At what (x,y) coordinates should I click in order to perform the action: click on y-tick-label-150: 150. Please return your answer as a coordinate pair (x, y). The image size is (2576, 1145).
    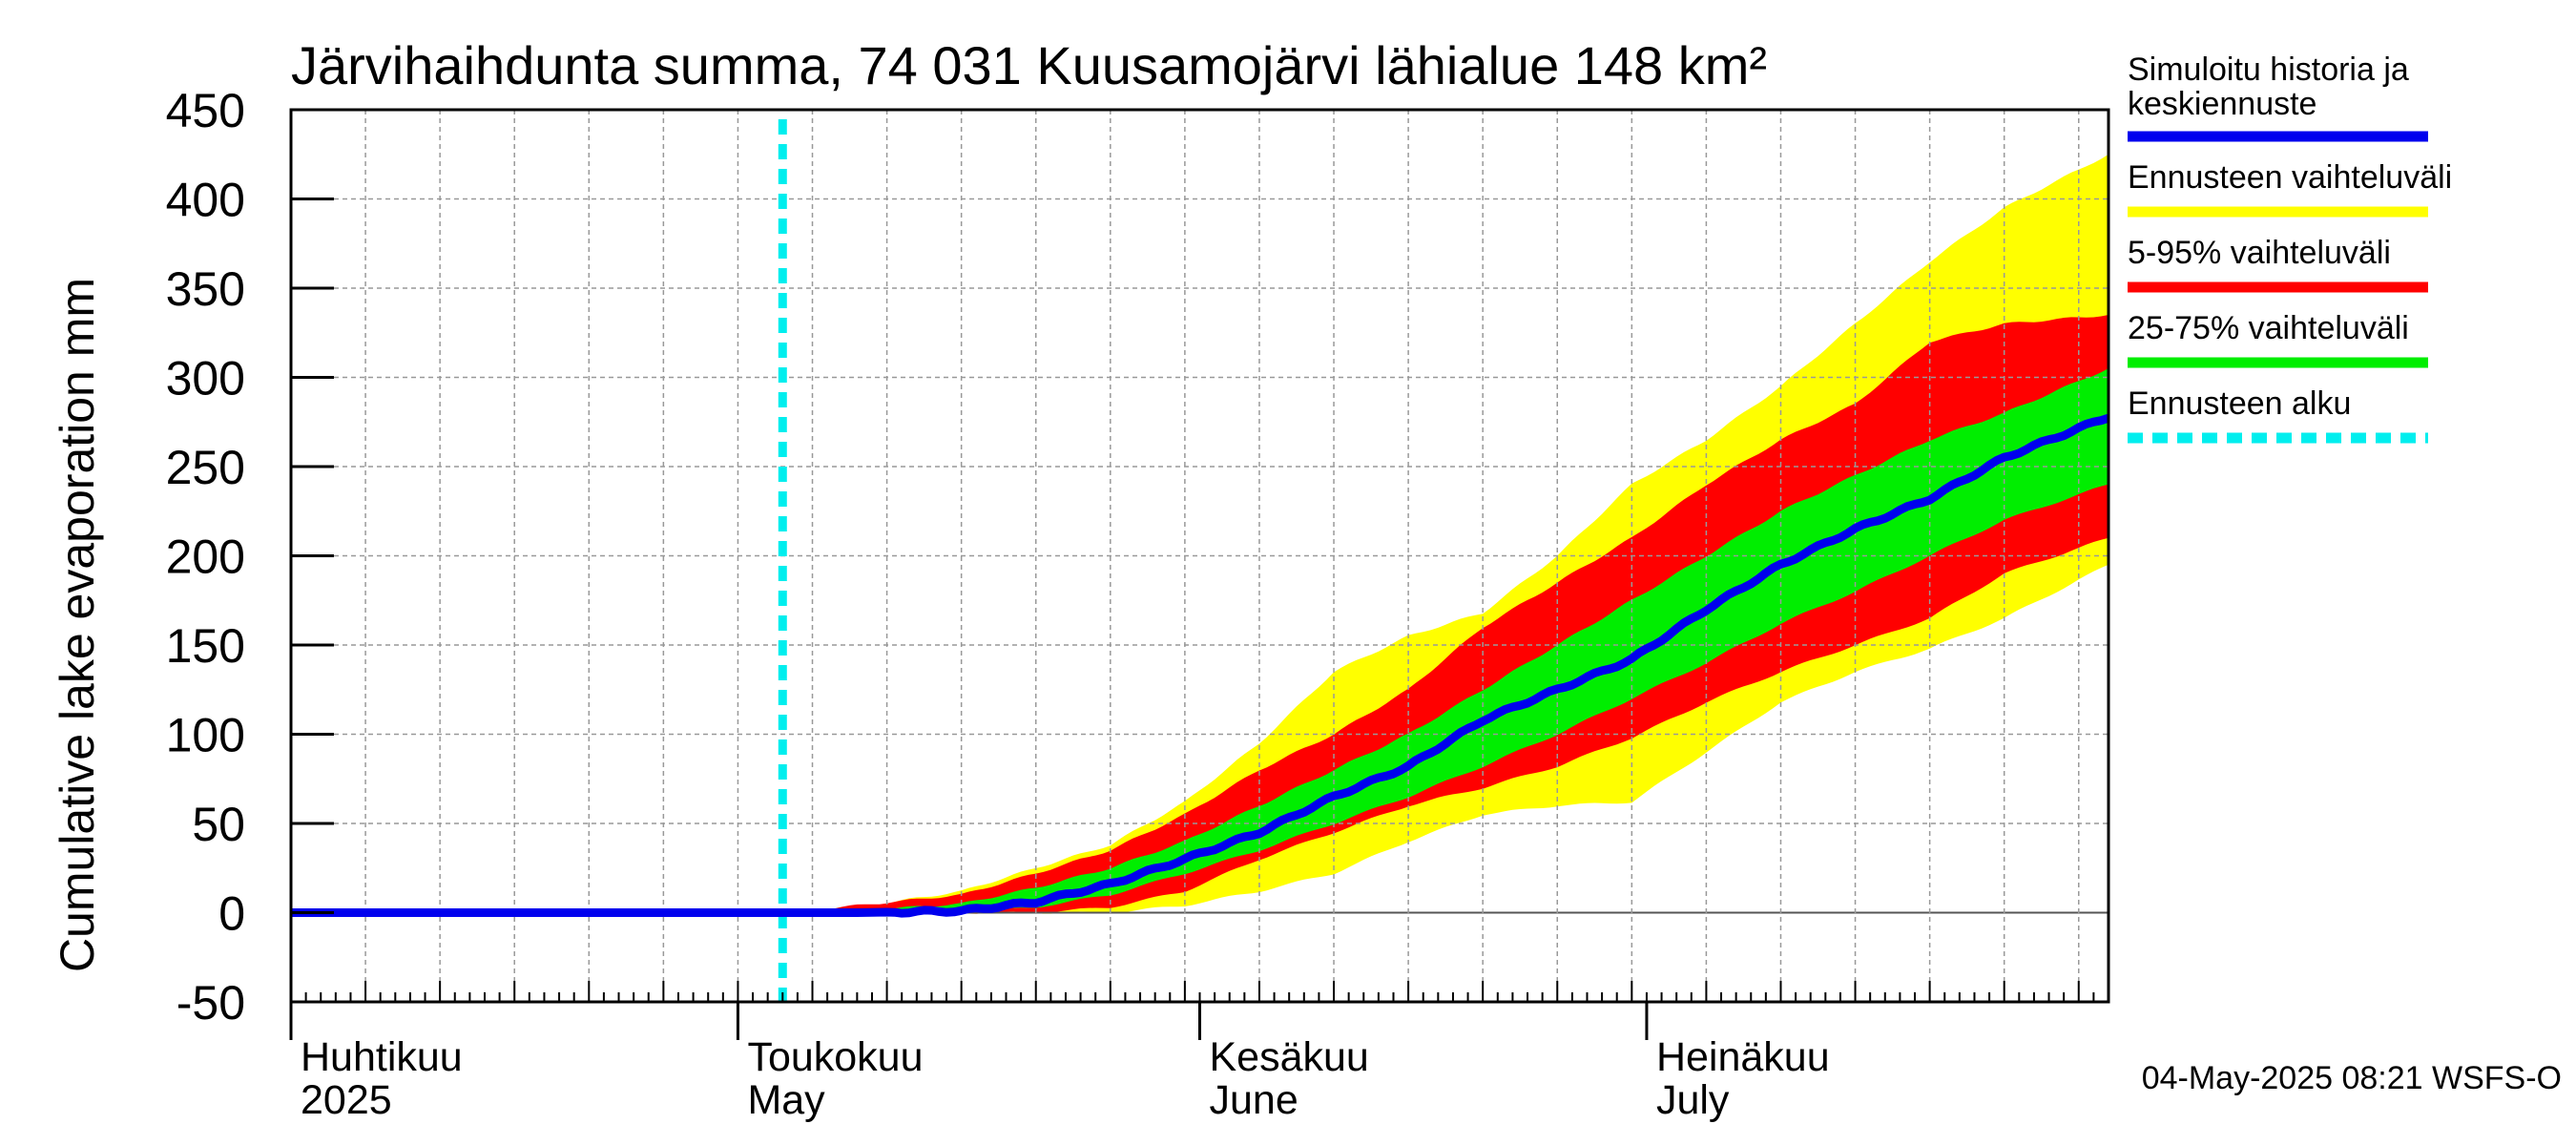
    Looking at the image, I should click on (205, 646).